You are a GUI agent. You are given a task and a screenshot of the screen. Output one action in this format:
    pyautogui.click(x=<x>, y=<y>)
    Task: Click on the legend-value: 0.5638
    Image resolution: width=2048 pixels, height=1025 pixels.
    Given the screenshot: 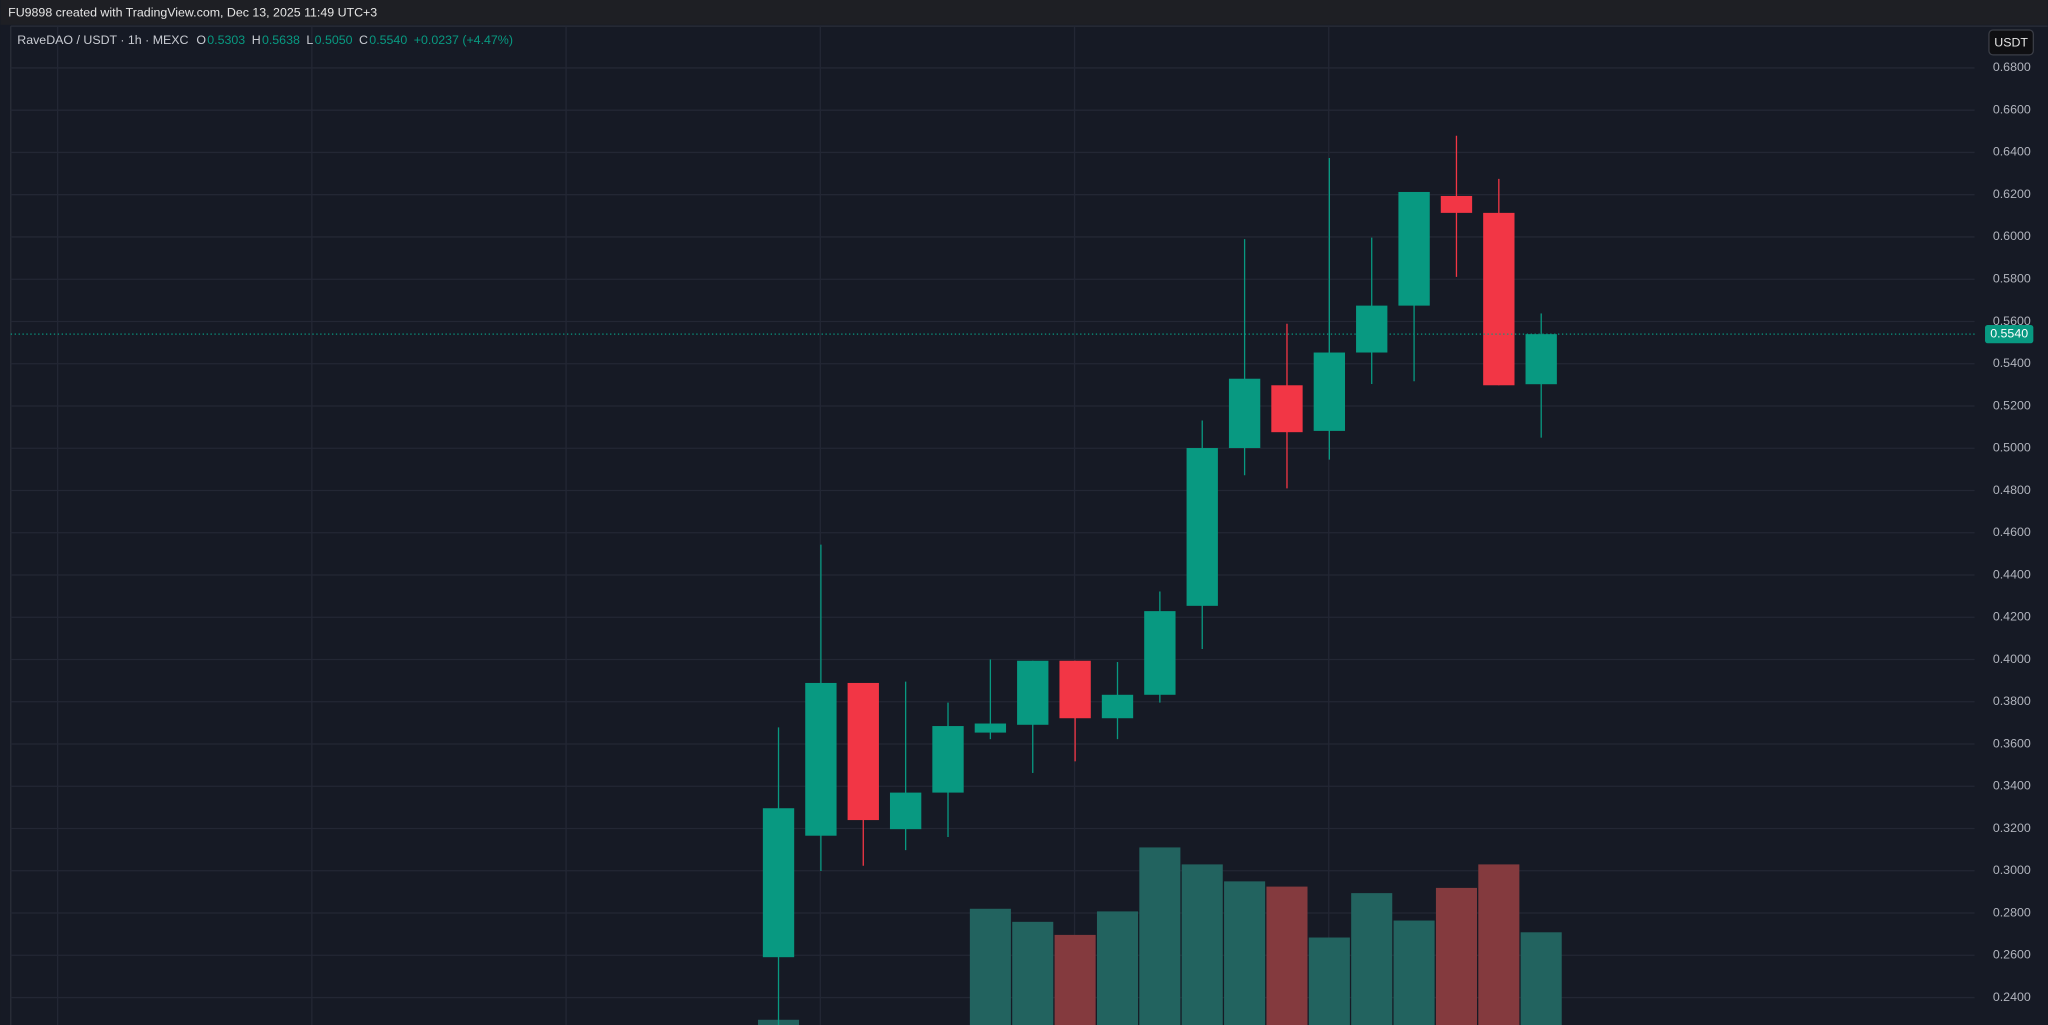 What is the action you would take?
    pyautogui.click(x=281, y=40)
    